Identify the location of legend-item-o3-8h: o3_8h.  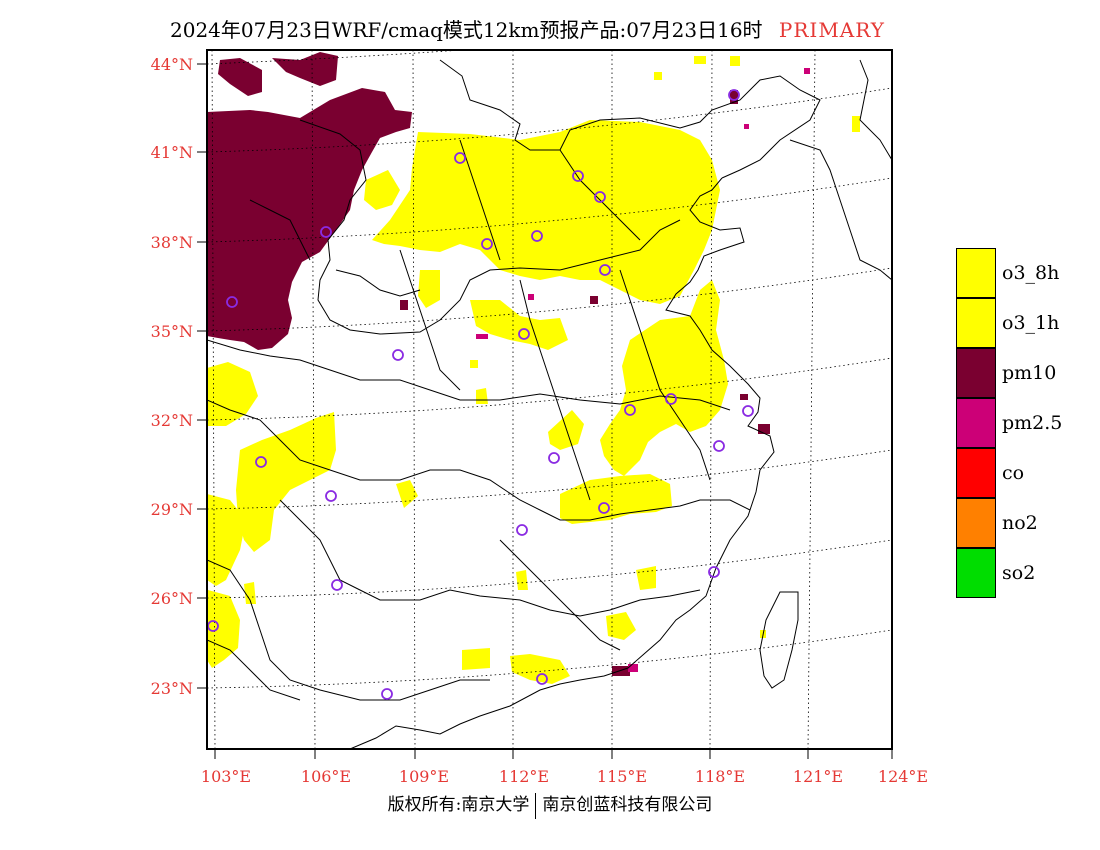
(1026, 273).